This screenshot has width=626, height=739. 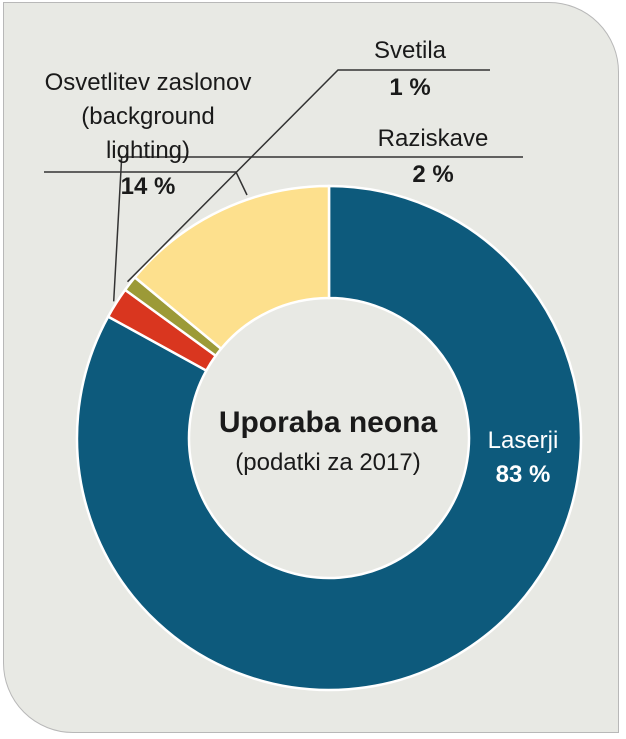 I want to click on leader-line-osvetlitev, so click(x=146, y=183).